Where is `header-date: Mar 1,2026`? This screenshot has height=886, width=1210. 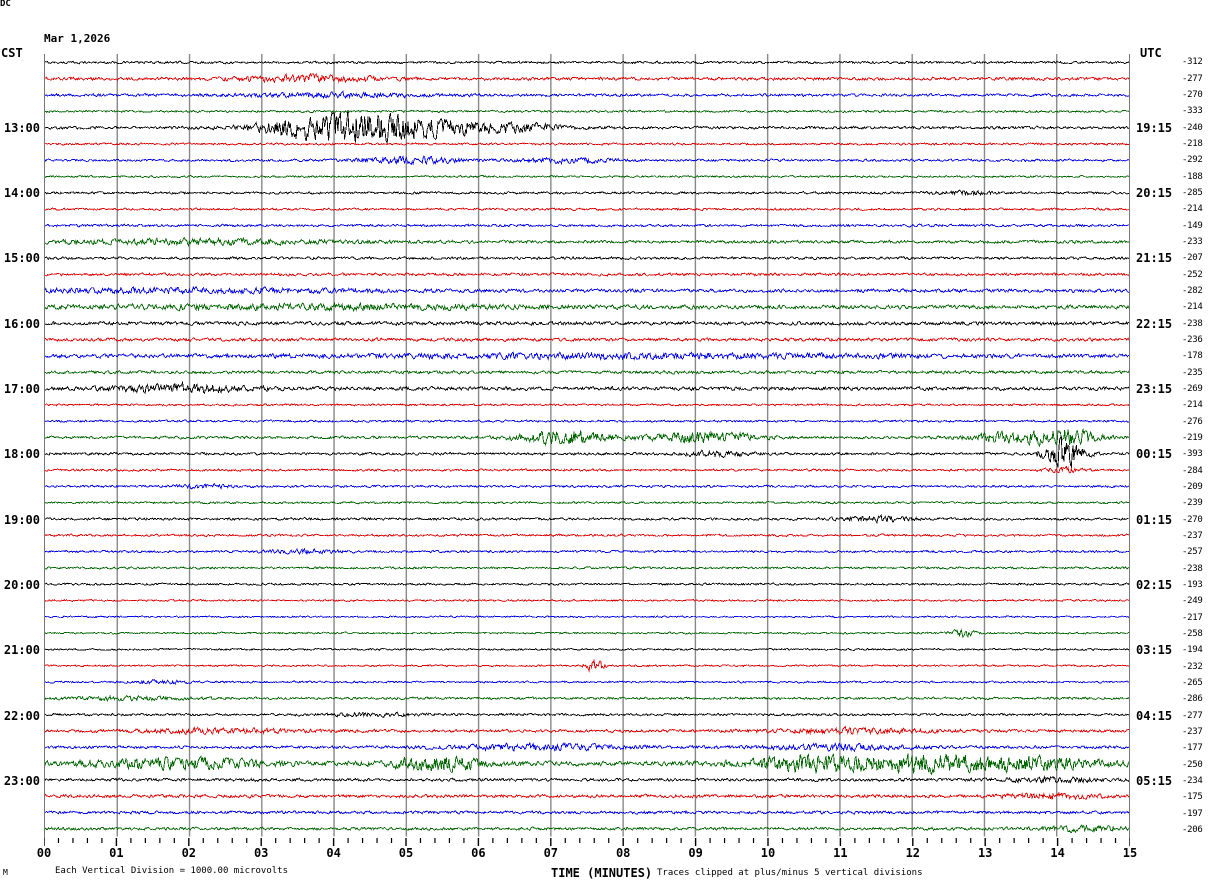
header-date: Mar 1,2026 is located at coordinates (77, 38).